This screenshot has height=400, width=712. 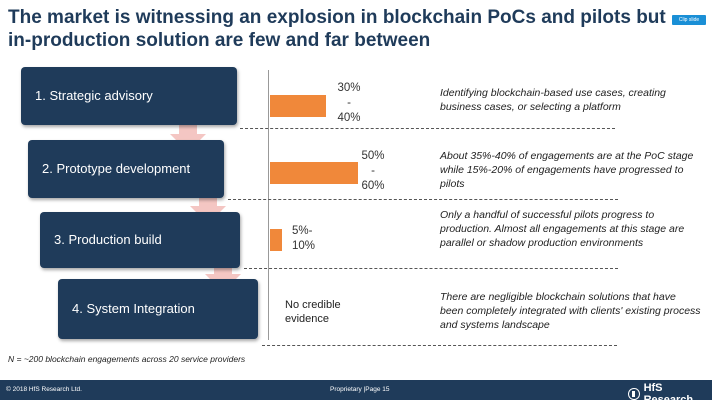 I want to click on hfs-logo: HfS Research, so click(x=670, y=391).